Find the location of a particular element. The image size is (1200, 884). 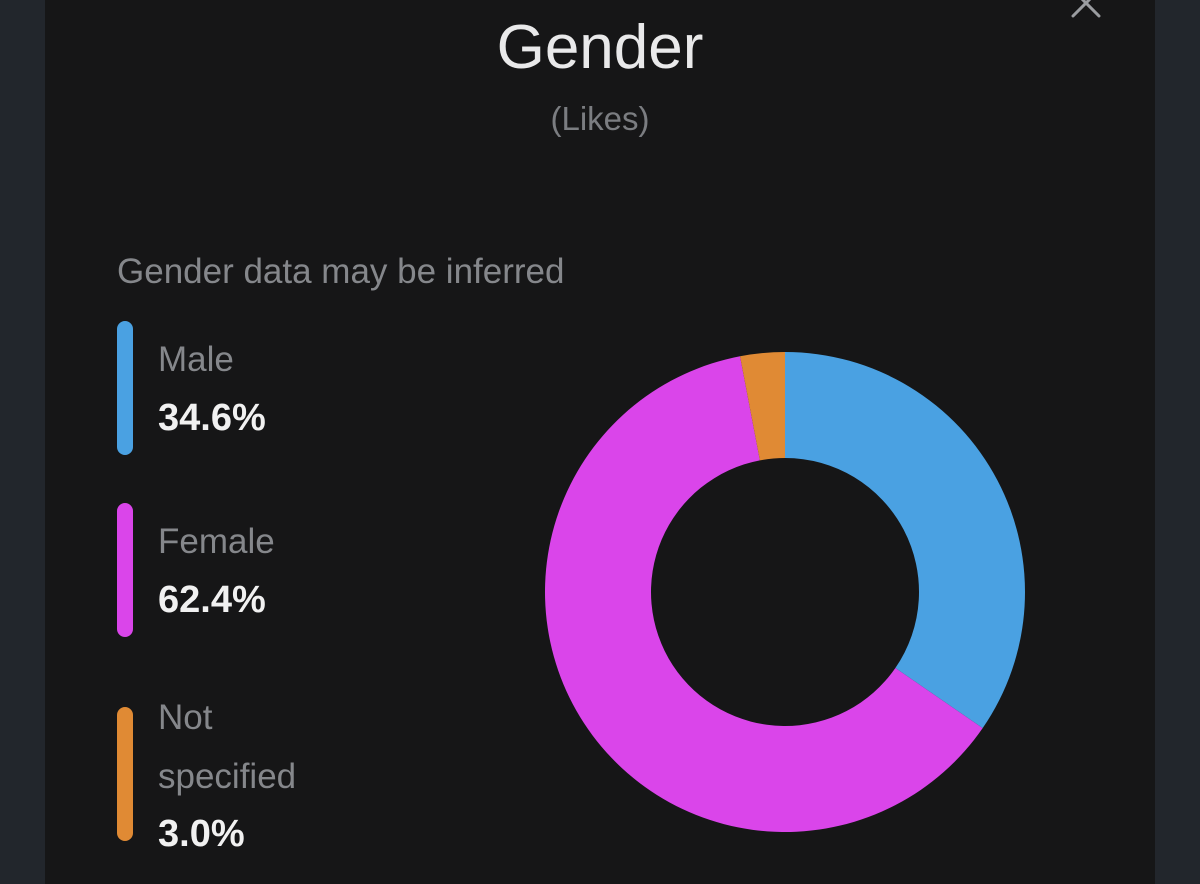

legend-swatch-male is located at coordinates (125, 388).